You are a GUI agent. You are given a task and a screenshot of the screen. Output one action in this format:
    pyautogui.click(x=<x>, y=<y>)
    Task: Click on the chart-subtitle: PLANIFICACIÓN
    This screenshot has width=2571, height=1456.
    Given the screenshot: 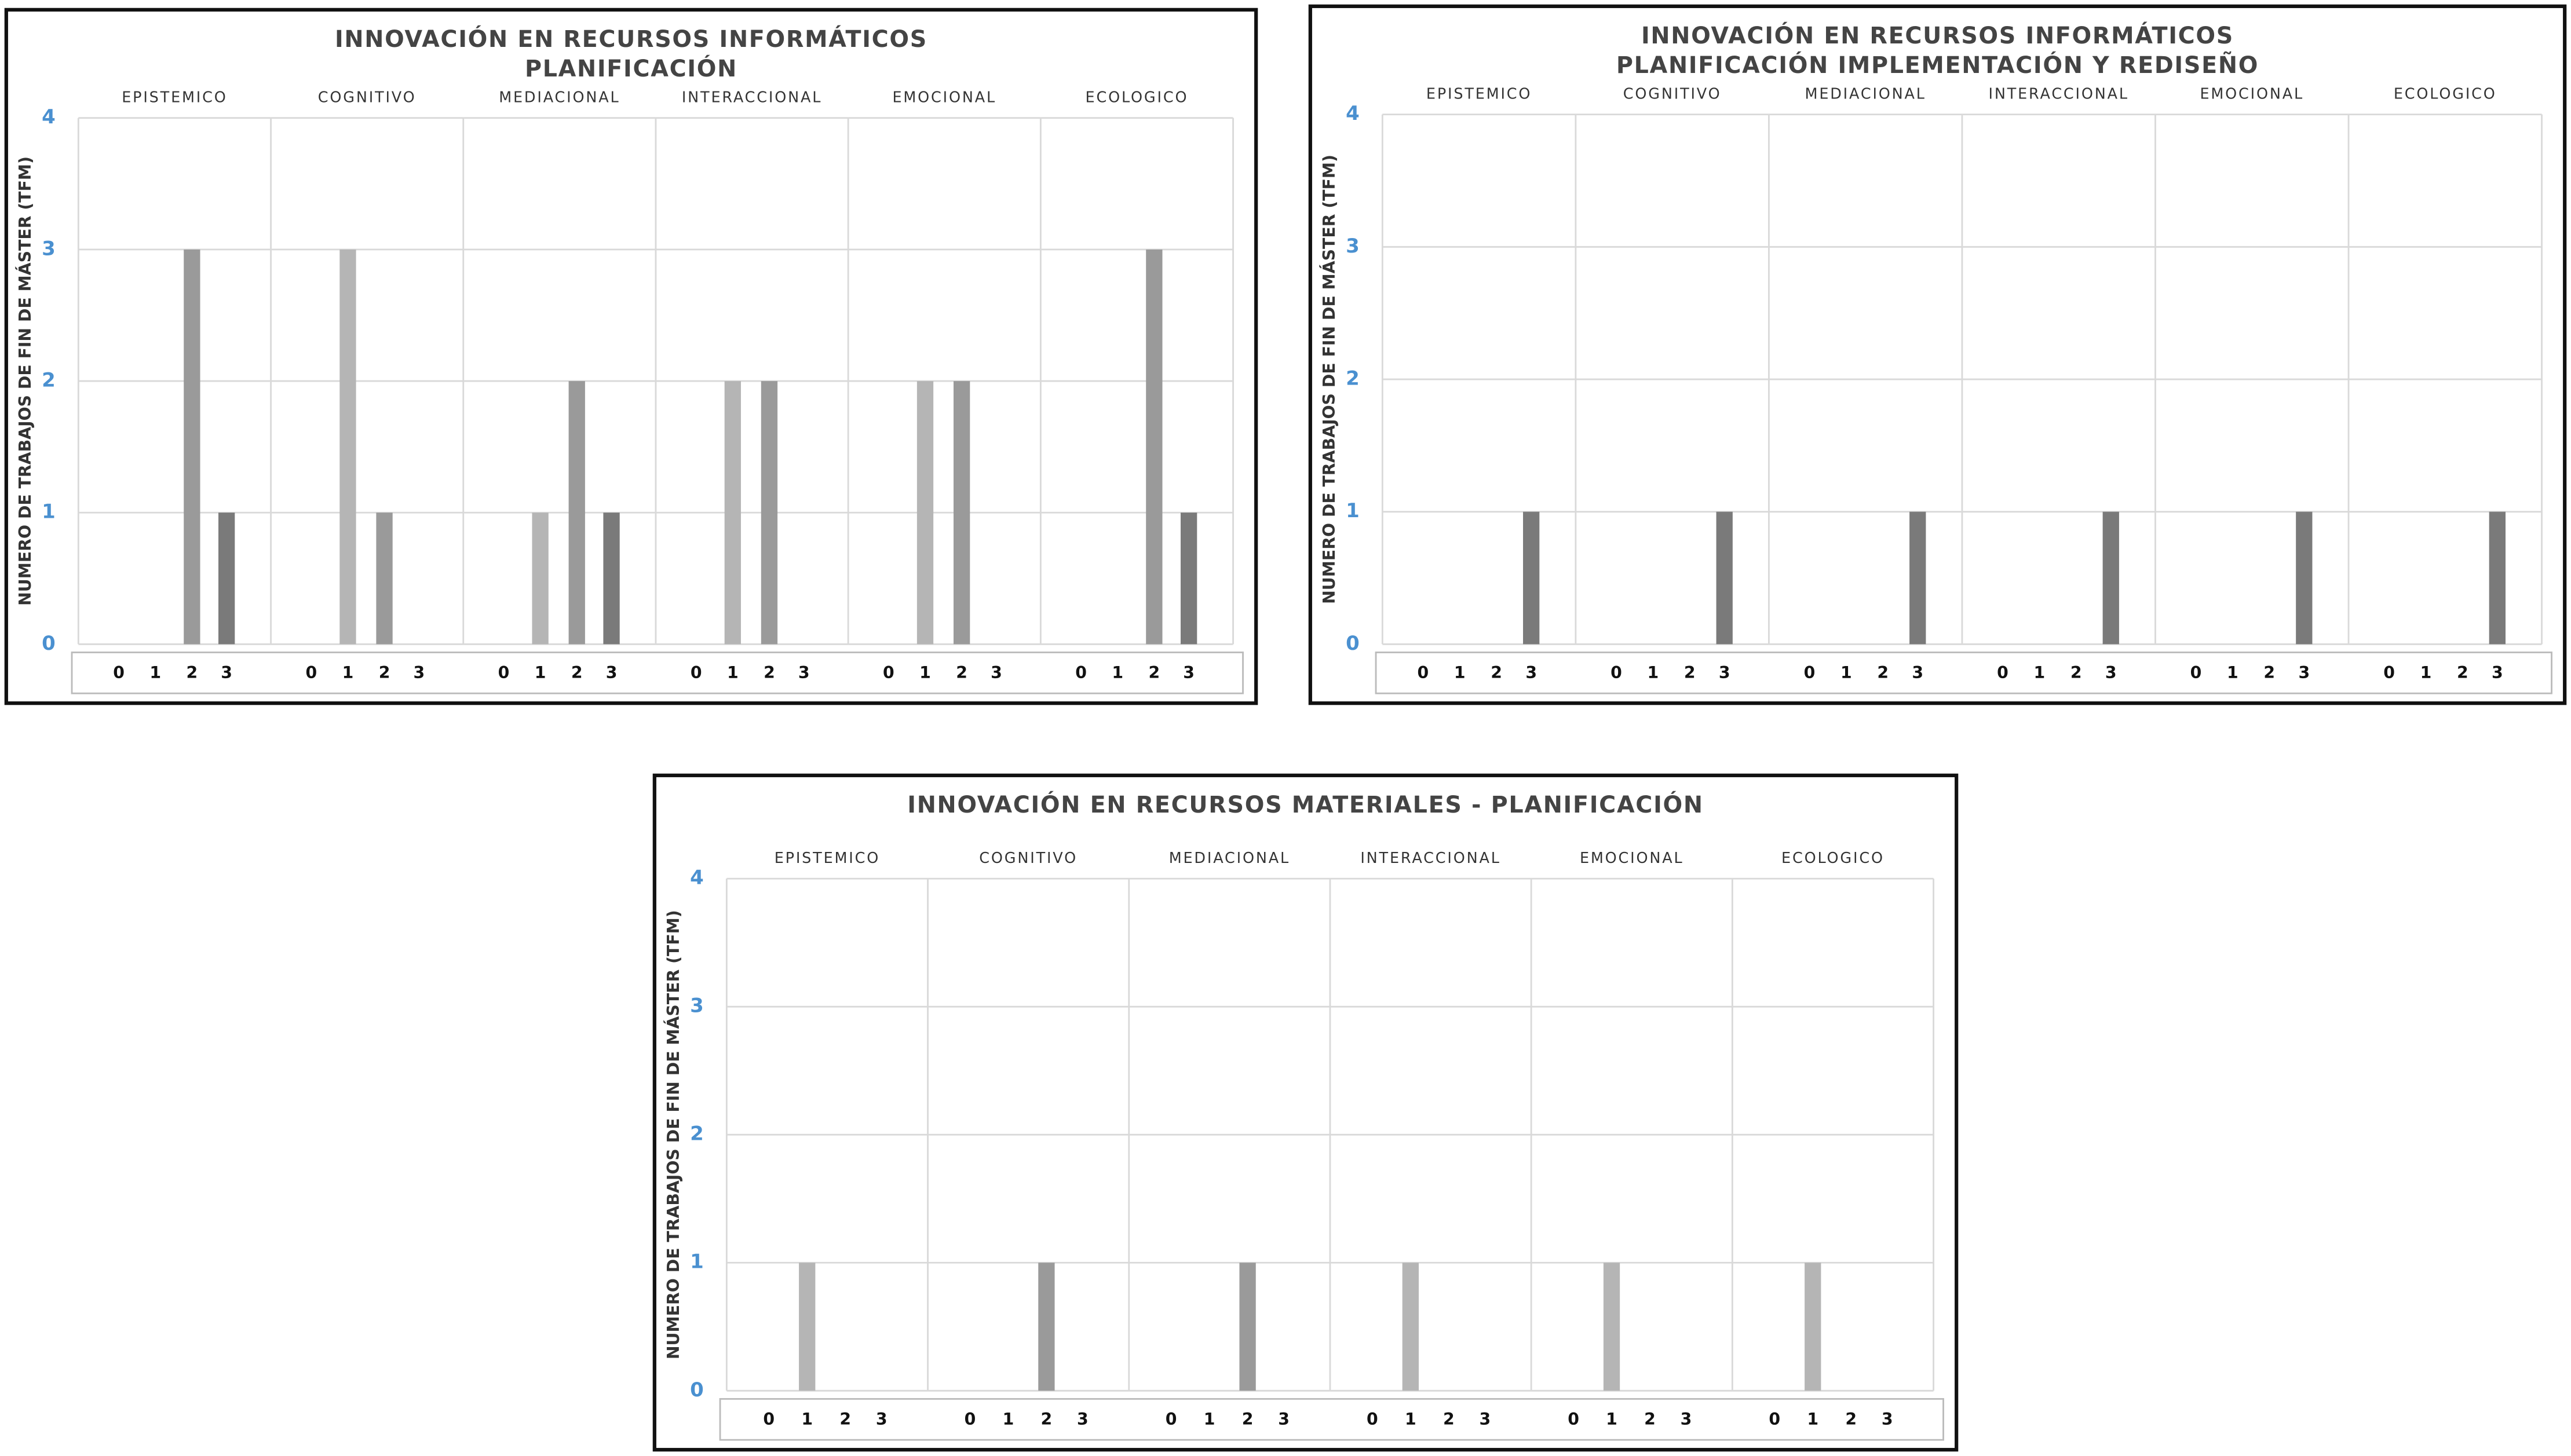 What is the action you would take?
    pyautogui.click(x=631, y=68)
    